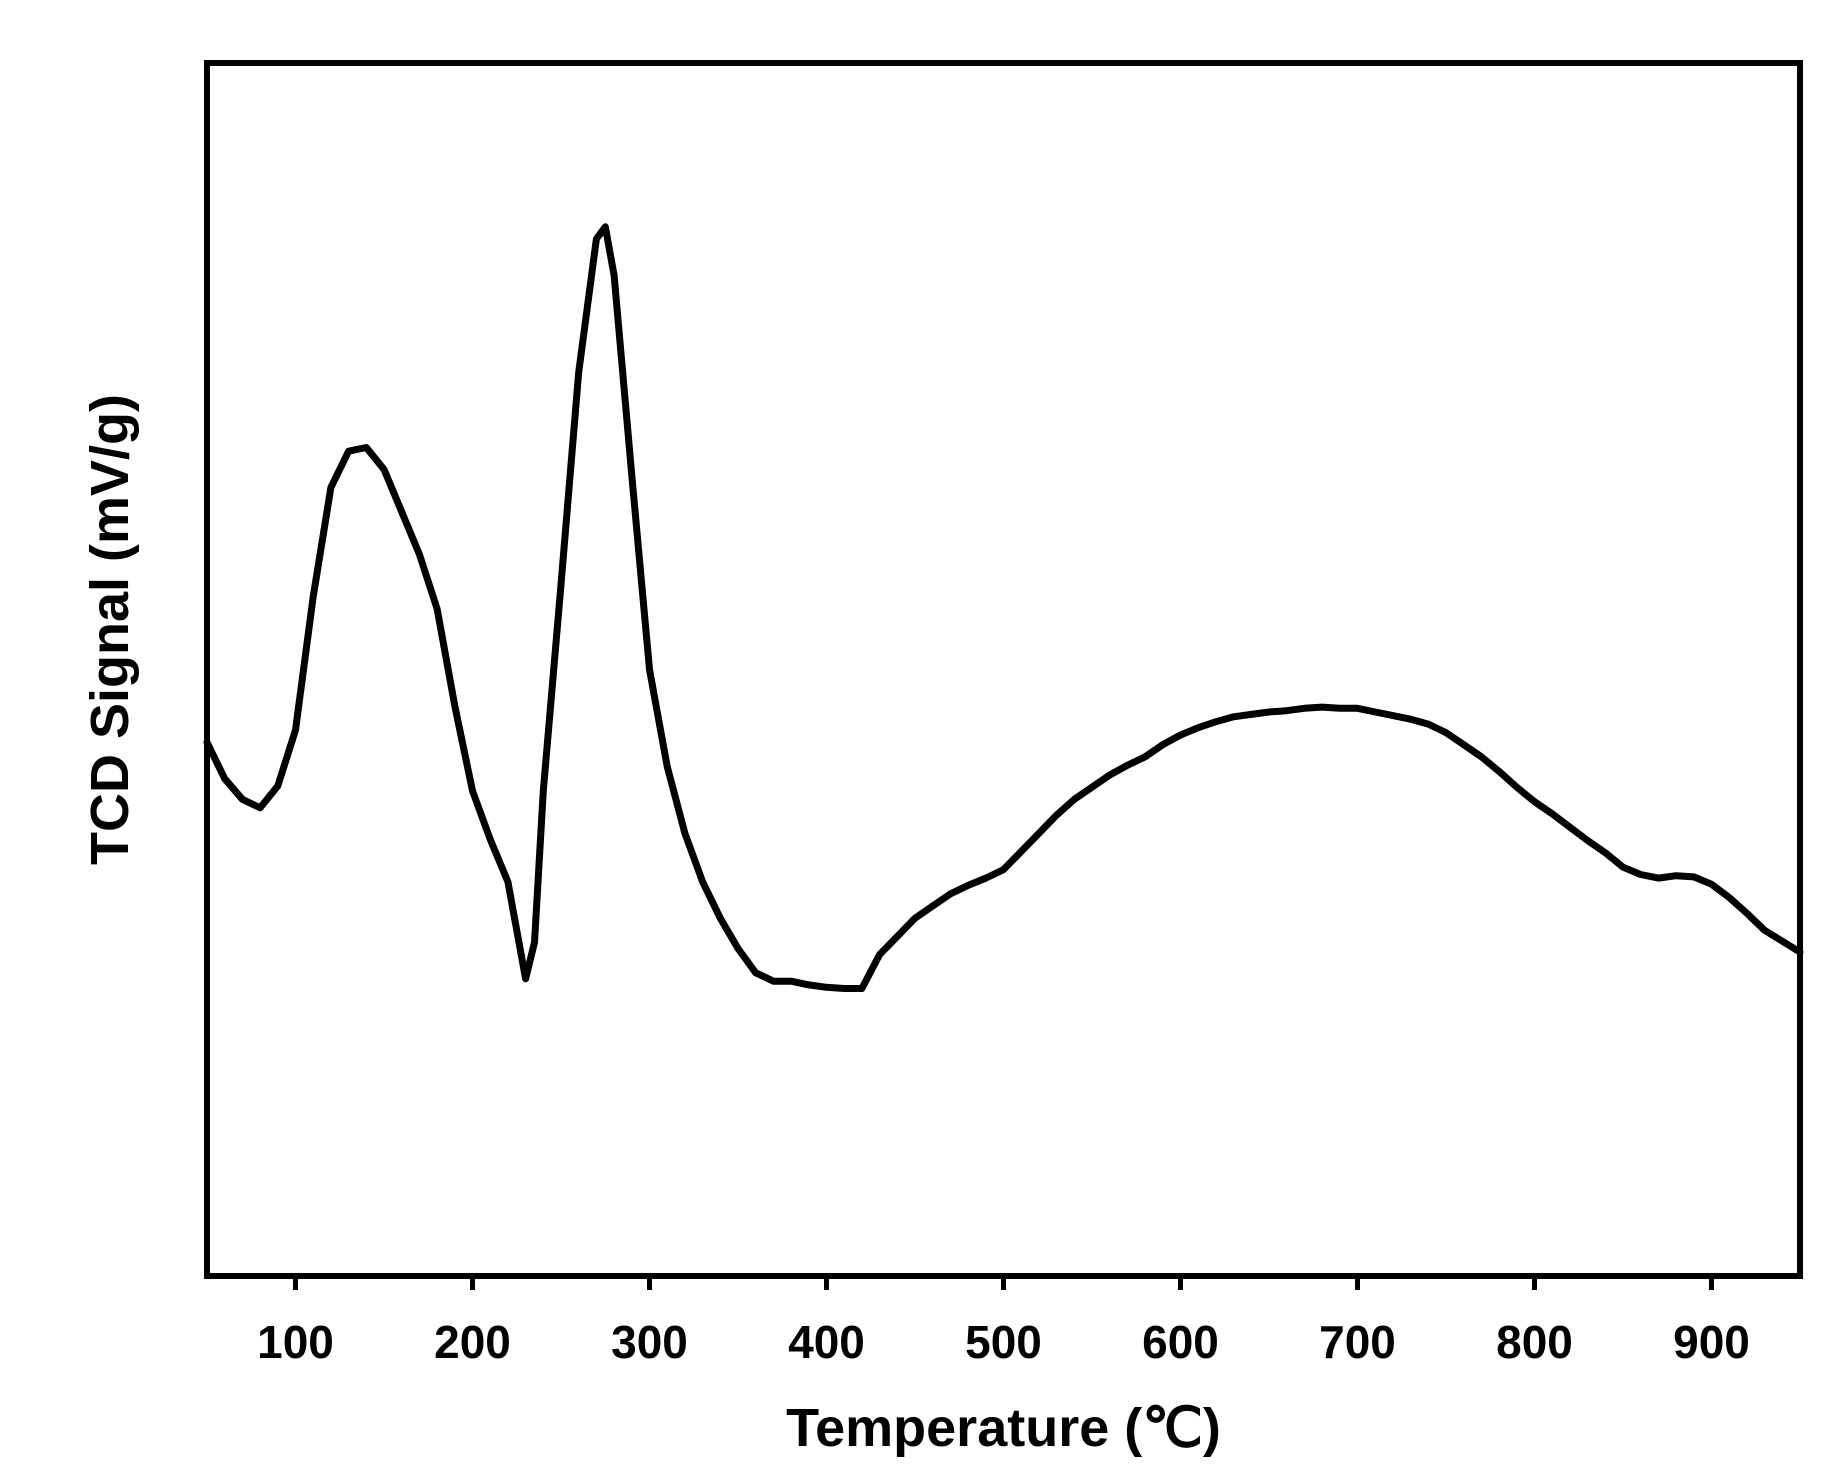 The image size is (1826, 1476). Describe the element at coordinates (1357, 1342) in the screenshot. I see `x-tick-label-700: 700` at that location.